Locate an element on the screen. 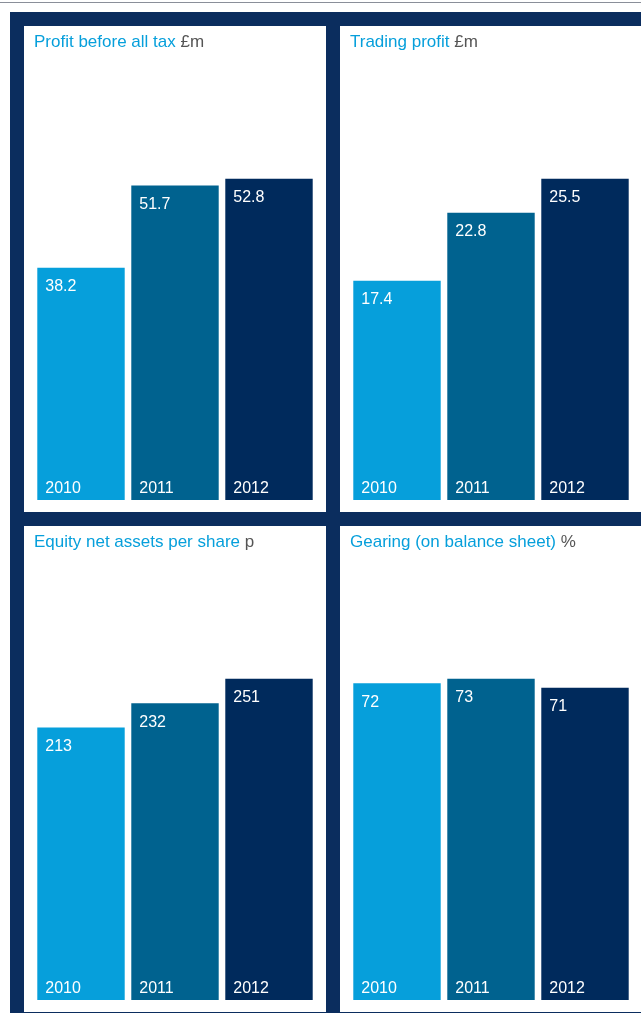 This screenshot has height=1013, width=641. data-label: 25.5 is located at coordinates (565, 197).